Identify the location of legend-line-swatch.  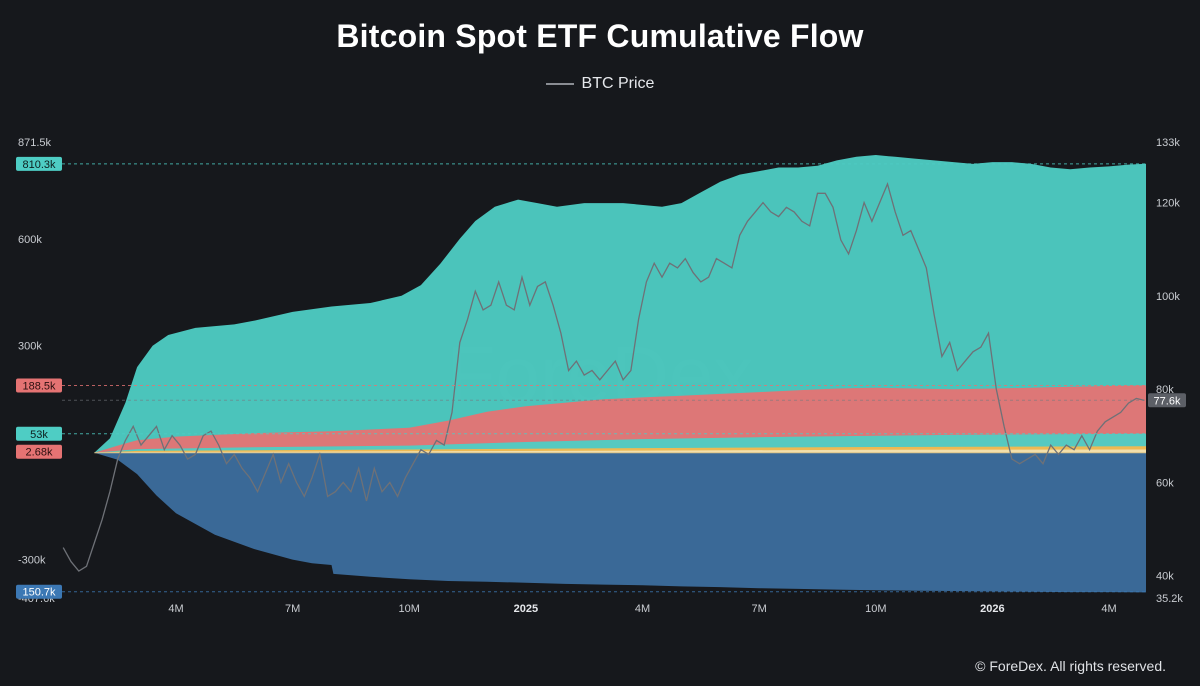
(559, 84).